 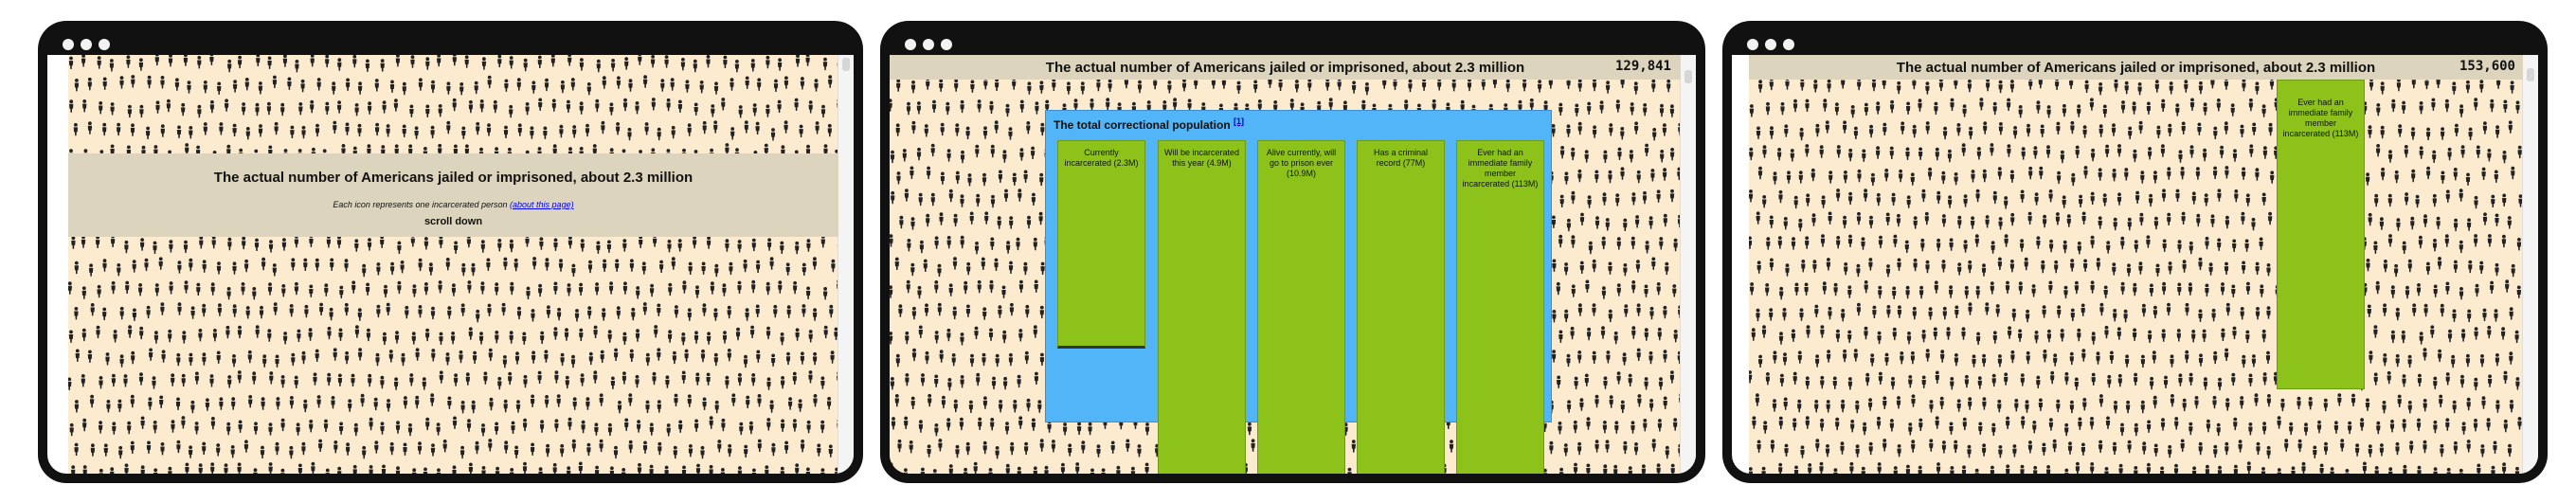 What do you see at coordinates (1239, 121) in the screenshot?
I see `footnote-link: [1]` at bounding box center [1239, 121].